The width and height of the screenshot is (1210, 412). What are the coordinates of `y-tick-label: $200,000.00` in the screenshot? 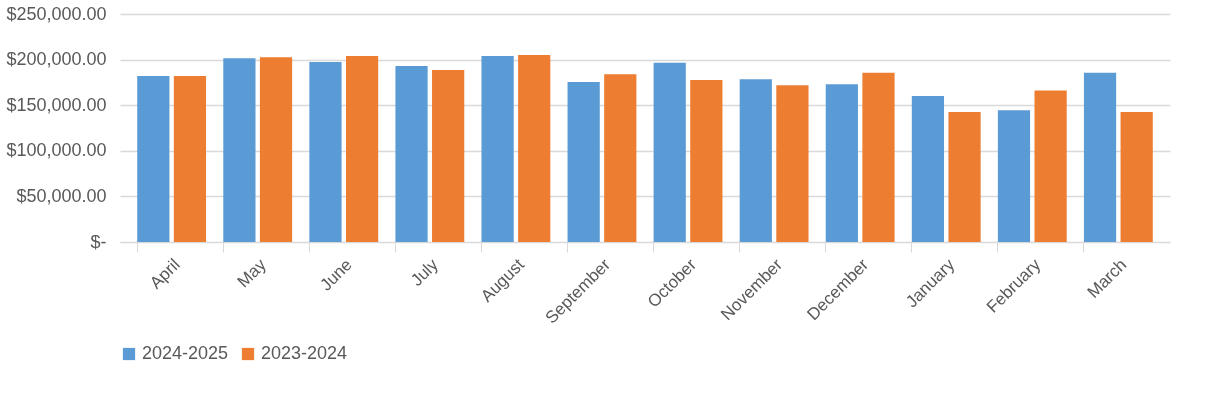 It's located at (56, 59).